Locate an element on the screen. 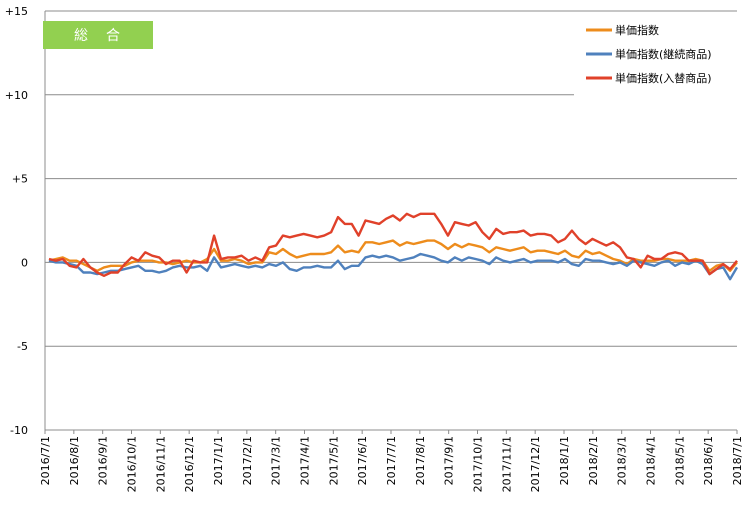 This screenshot has width=742, height=509. x-tick-label: 2018/4/1 is located at coordinates (651, 460).